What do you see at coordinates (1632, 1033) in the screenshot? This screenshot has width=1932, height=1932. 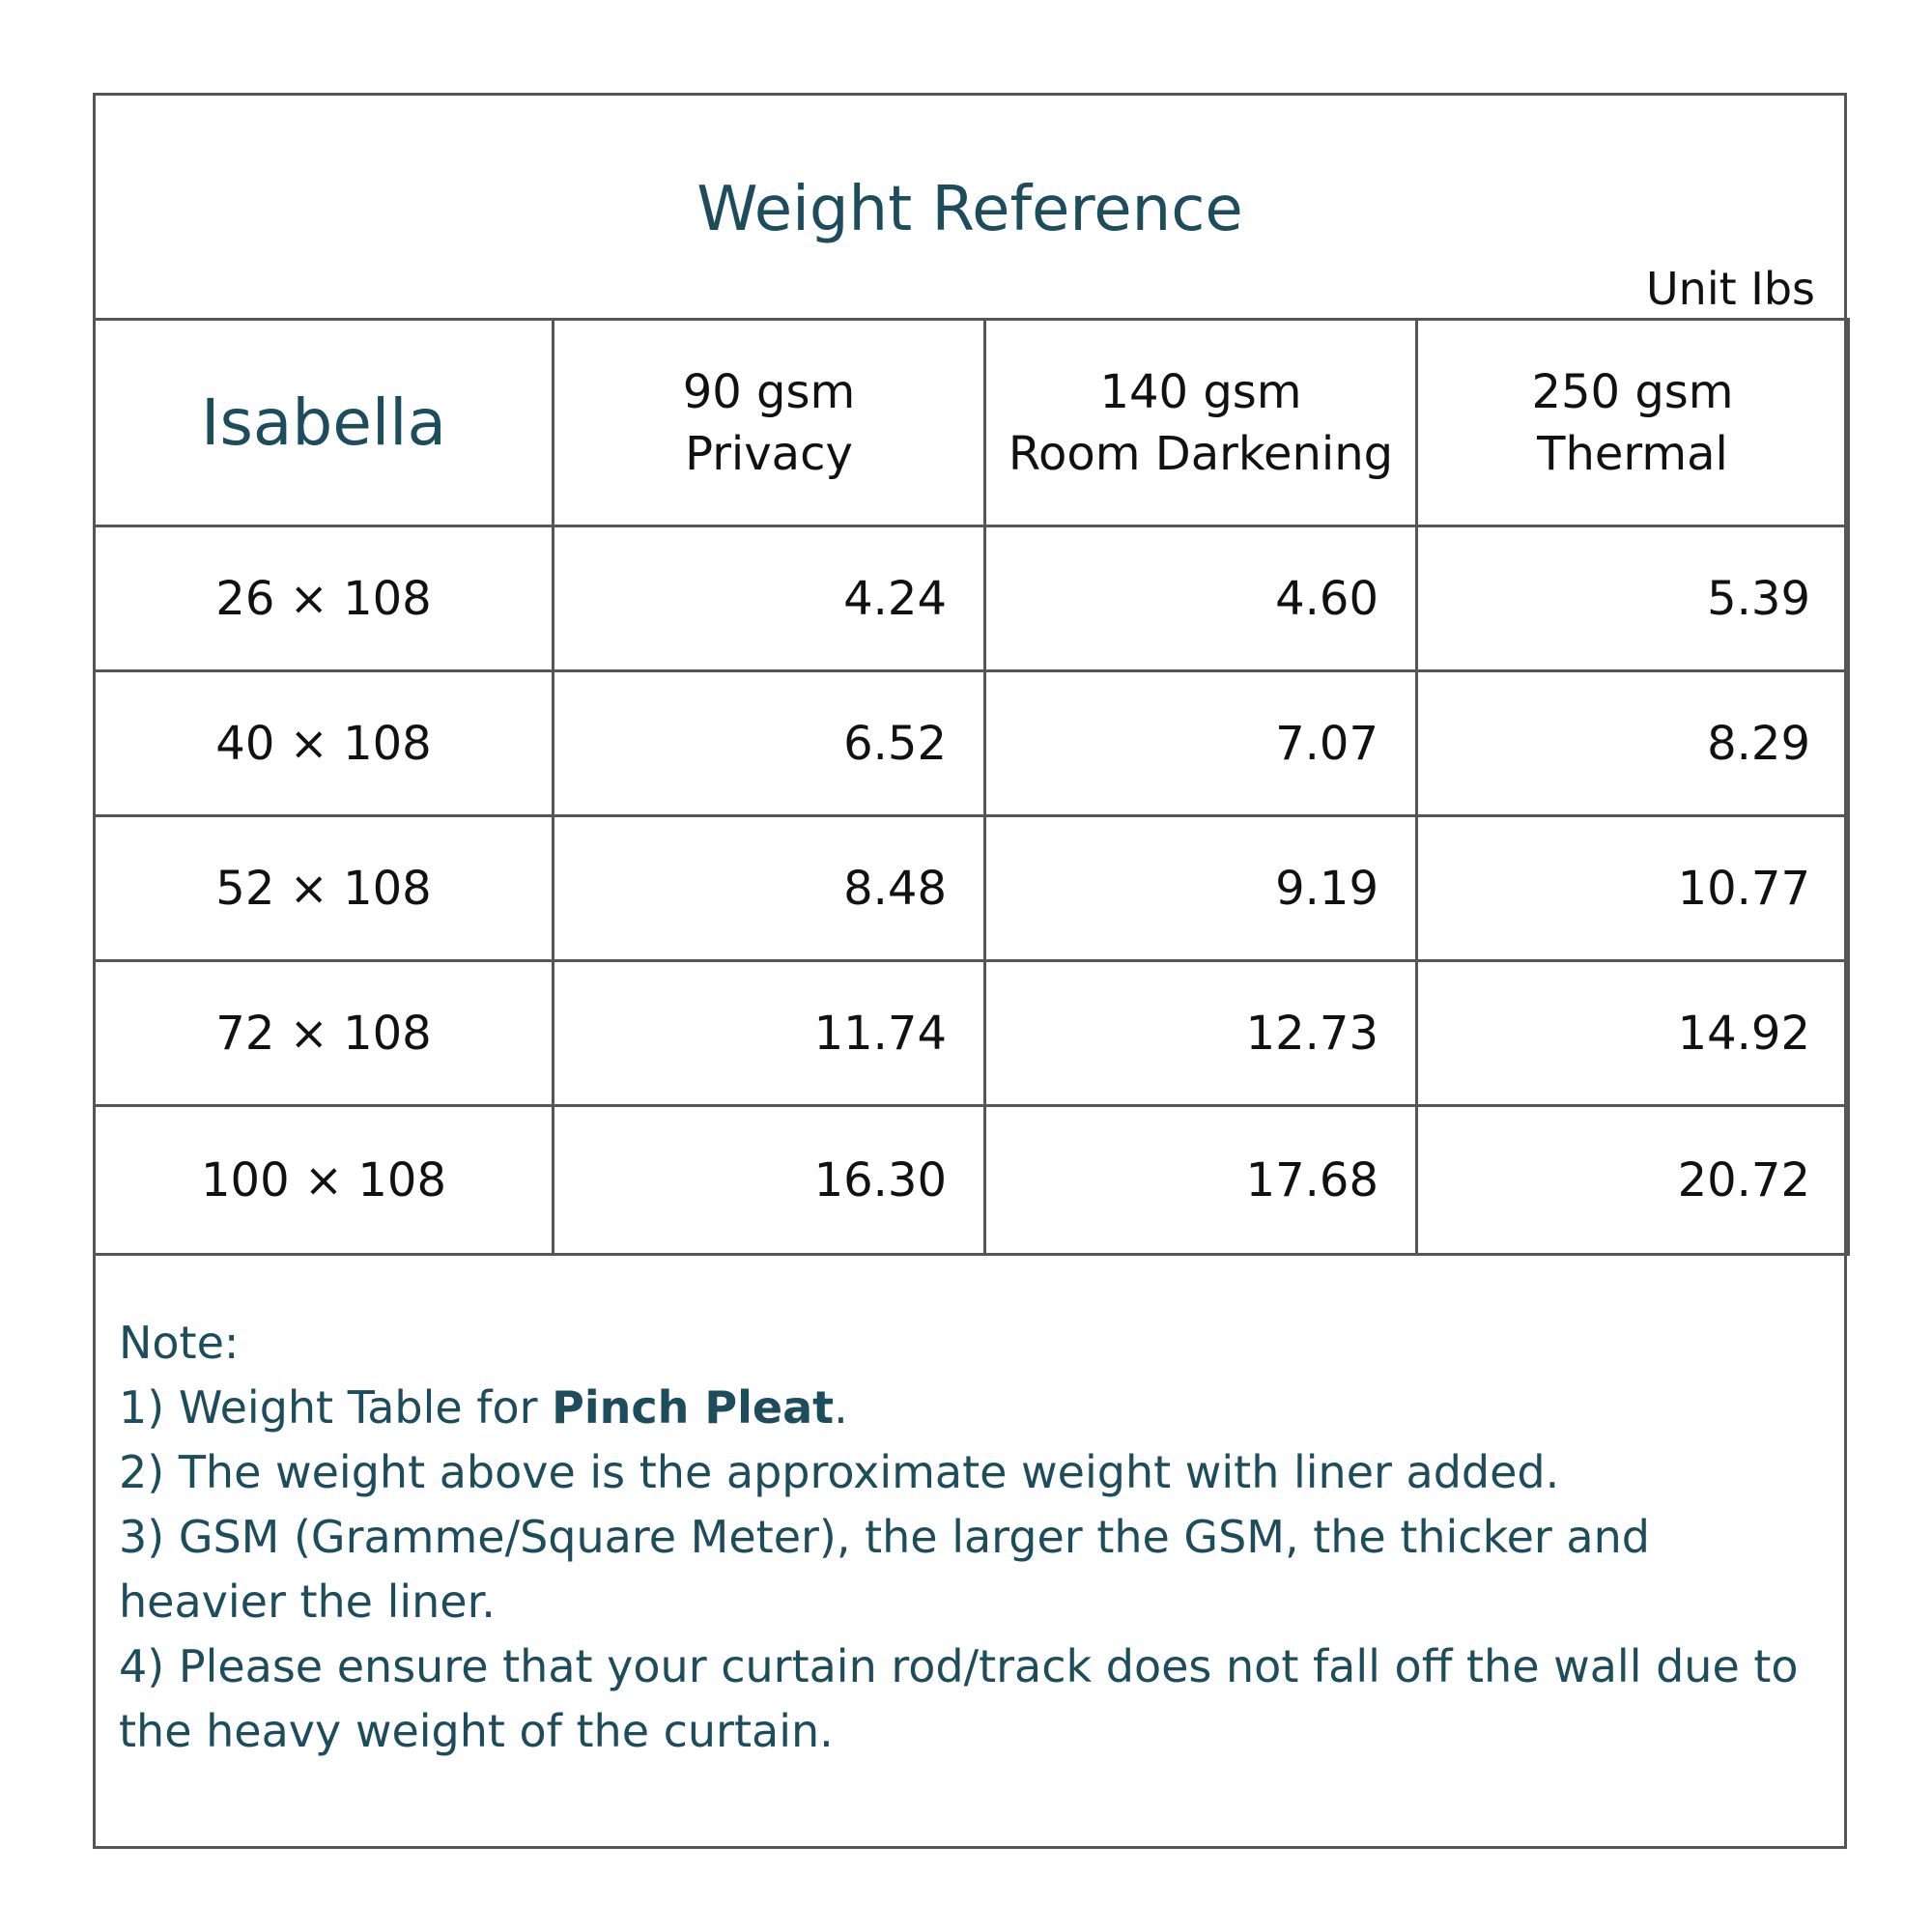 I see `weight-cell: 14.92` at bounding box center [1632, 1033].